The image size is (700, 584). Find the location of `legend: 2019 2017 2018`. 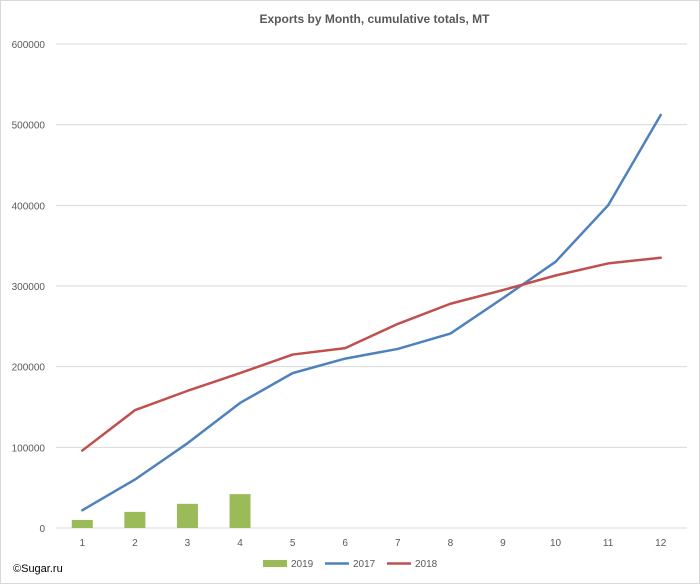

legend: 2019 2017 2018 is located at coordinates (350, 564).